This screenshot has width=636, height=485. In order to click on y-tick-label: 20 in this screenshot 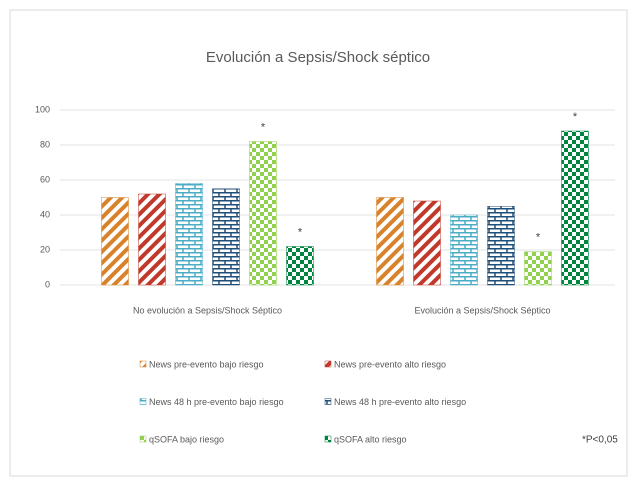, I will do `click(45, 249)`.